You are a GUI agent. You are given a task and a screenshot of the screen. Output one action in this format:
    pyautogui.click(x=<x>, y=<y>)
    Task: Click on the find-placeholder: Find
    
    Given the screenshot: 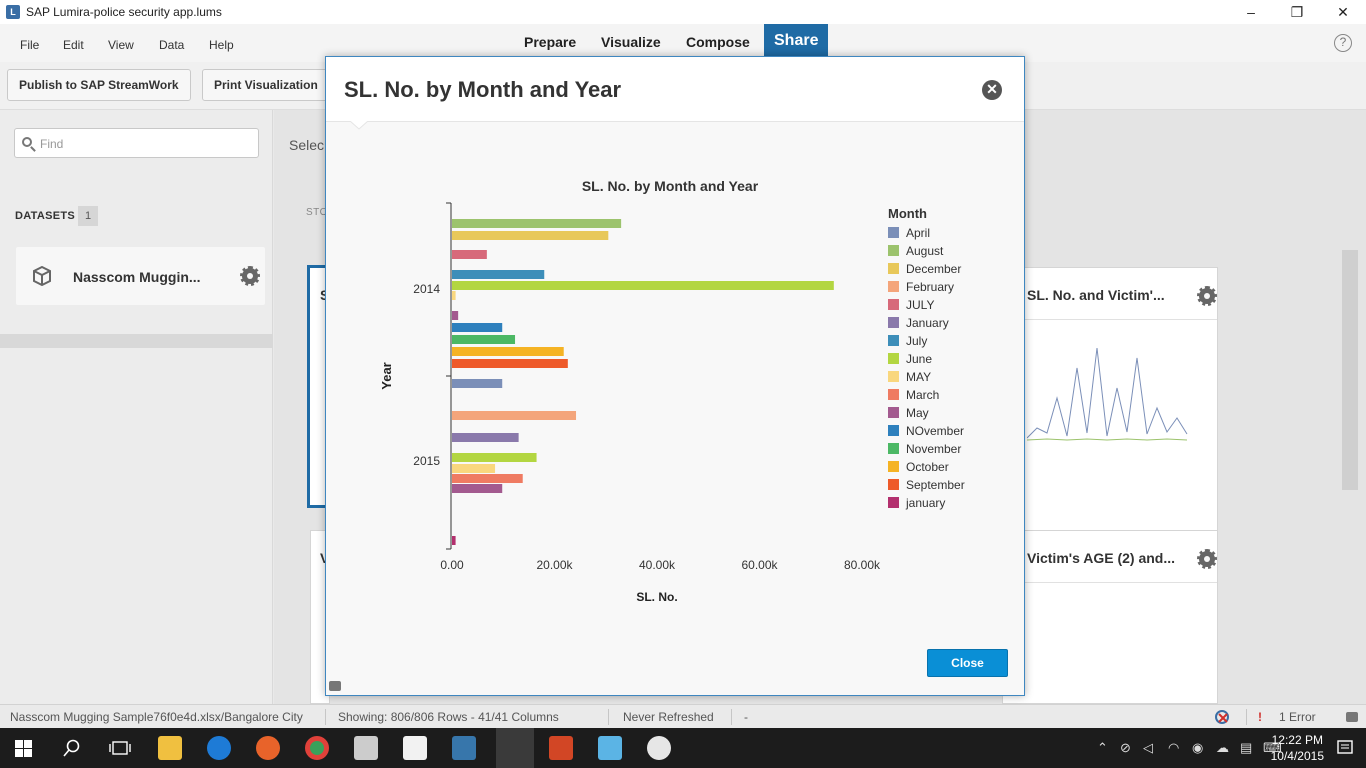 What is the action you would take?
    pyautogui.click(x=52, y=144)
    